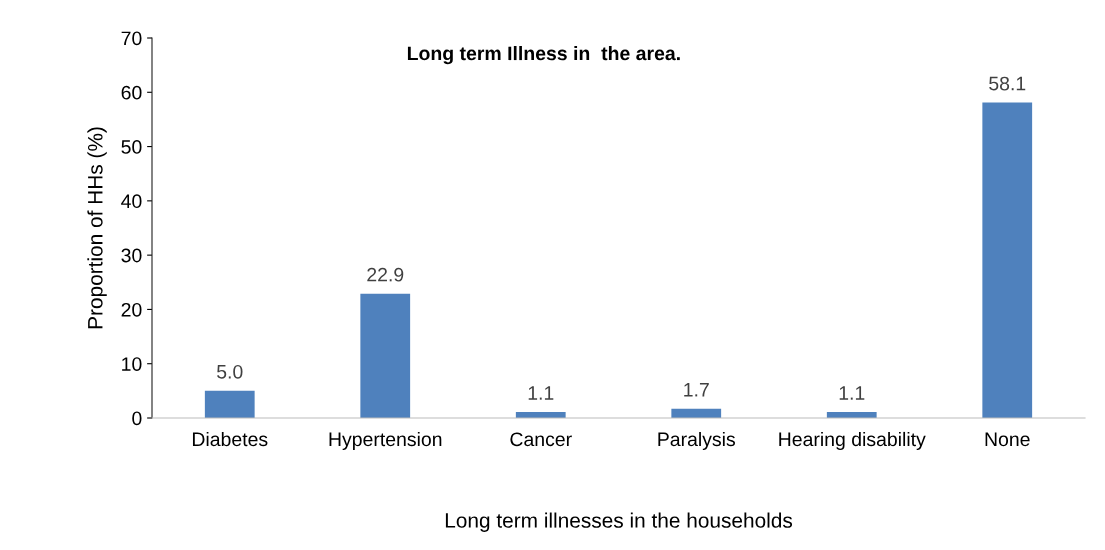 The image size is (1105, 550). What do you see at coordinates (132, 364) in the screenshot?
I see `y-tick-label: 10` at bounding box center [132, 364].